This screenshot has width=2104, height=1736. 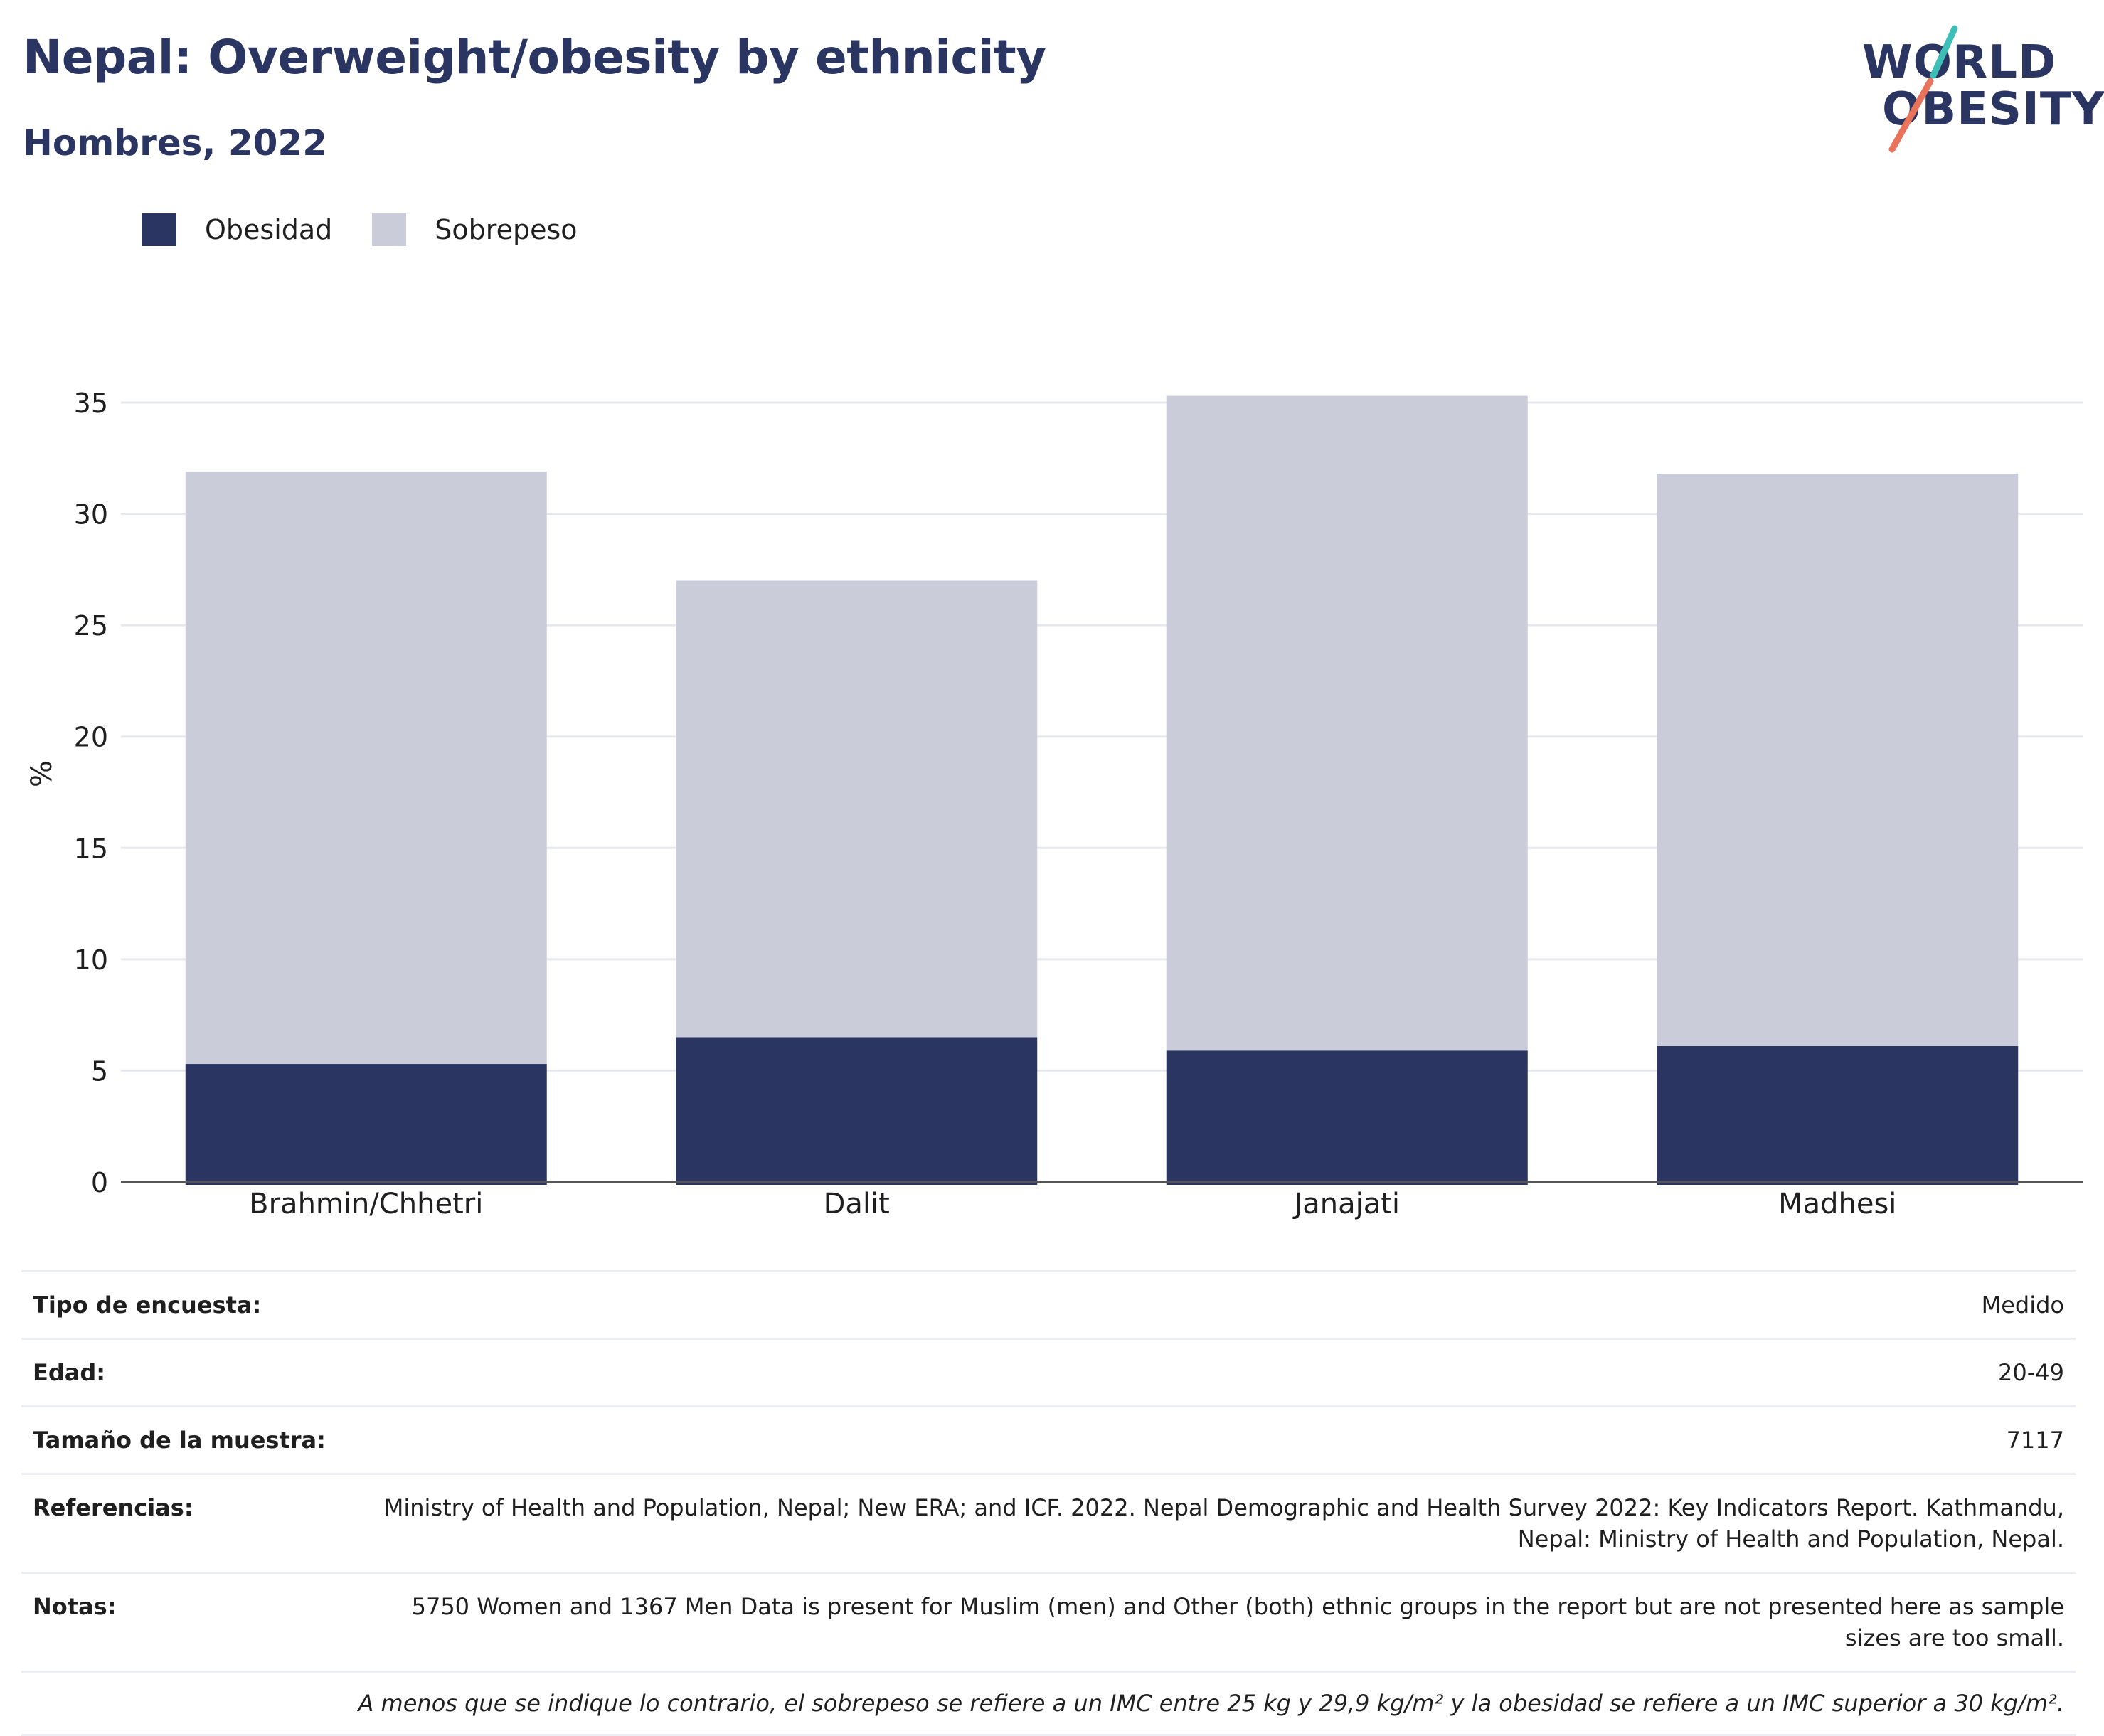 I want to click on chart-legend: Obesidad Sobrepeso, so click(x=379, y=230).